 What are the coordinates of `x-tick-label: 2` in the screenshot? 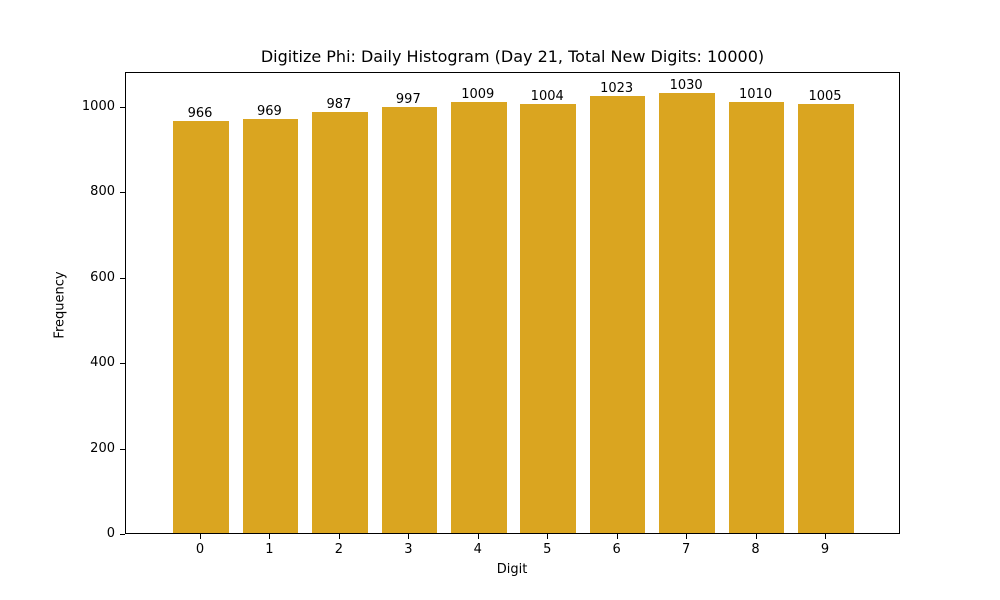 It's located at (339, 549).